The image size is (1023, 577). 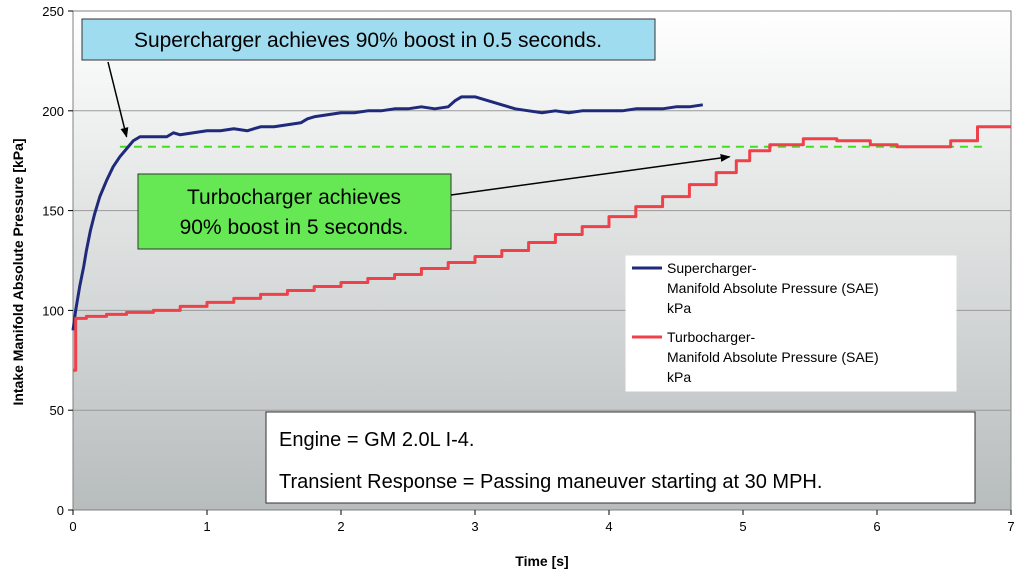 What do you see at coordinates (742, 526) in the screenshot?
I see `x-tick-label: 5` at bounding box center [742, 526].